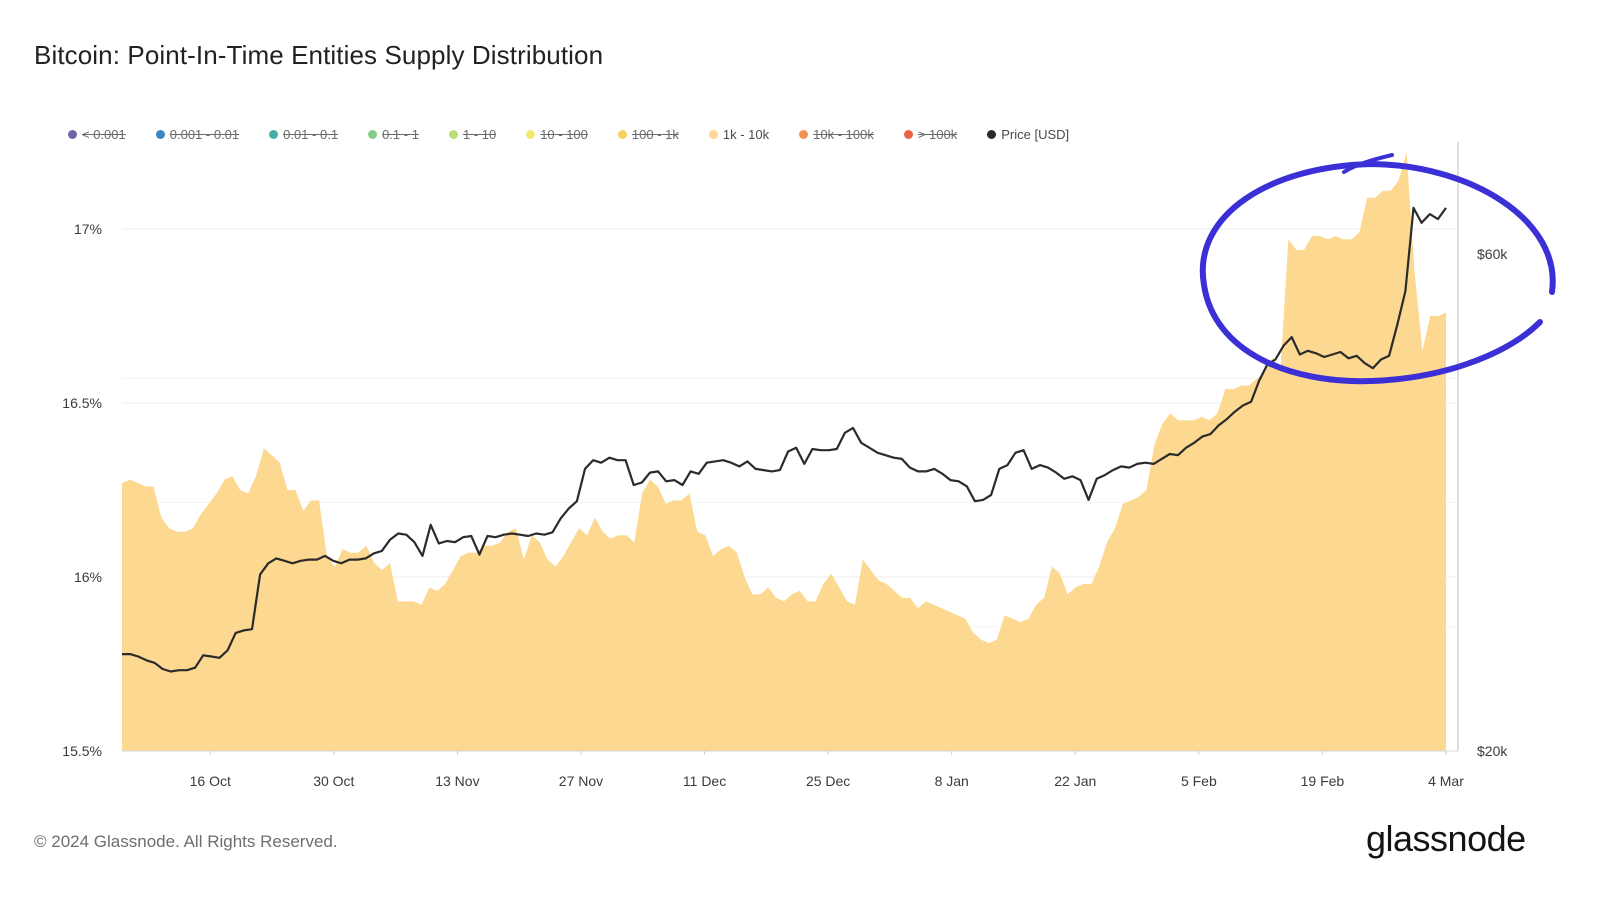 The width and height of the screenshot is (1600, 900). I want to click on legend-item: Price [USD], so click(1028, 134).